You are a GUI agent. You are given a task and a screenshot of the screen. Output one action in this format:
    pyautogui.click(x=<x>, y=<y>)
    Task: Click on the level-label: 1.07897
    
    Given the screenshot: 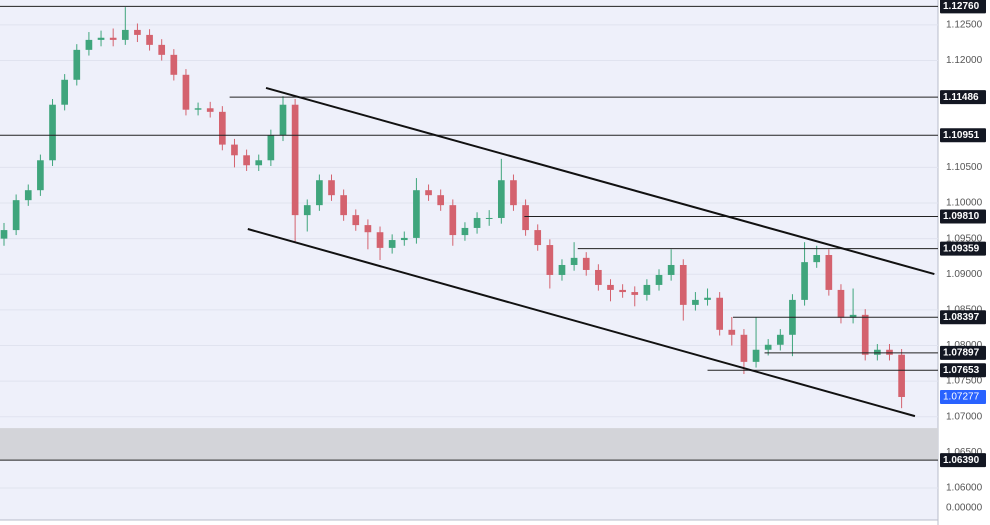 What is the action you would take?
    pyautogui.click(x=961, y=352)
    